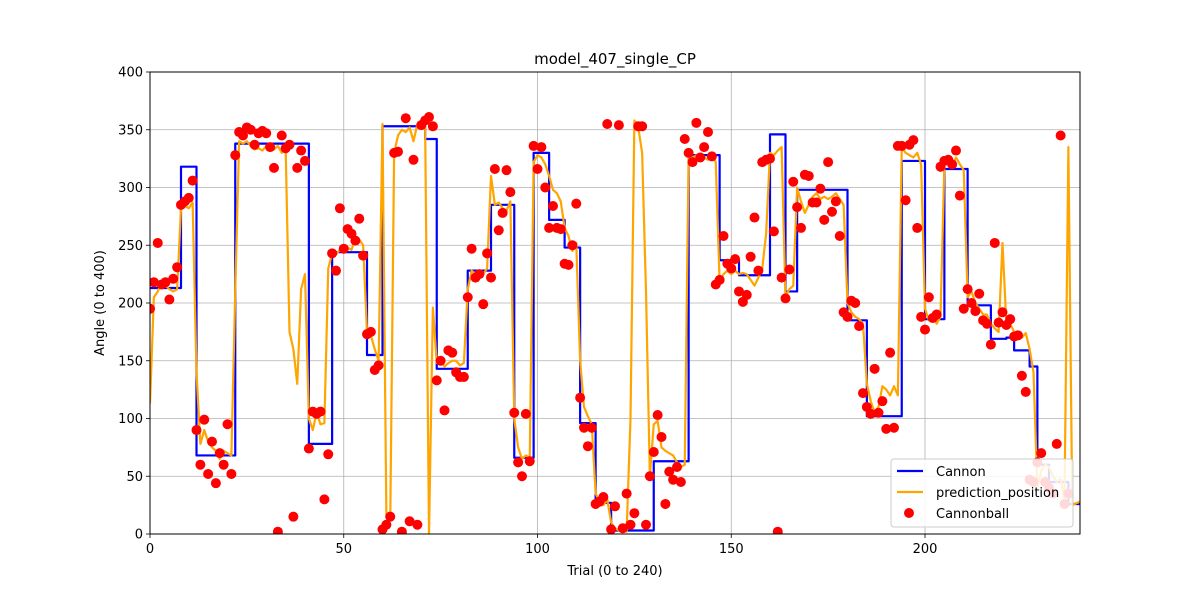 The image size is (1200, 600). I want to click on x-tick-label: 50, so click(343, 549).